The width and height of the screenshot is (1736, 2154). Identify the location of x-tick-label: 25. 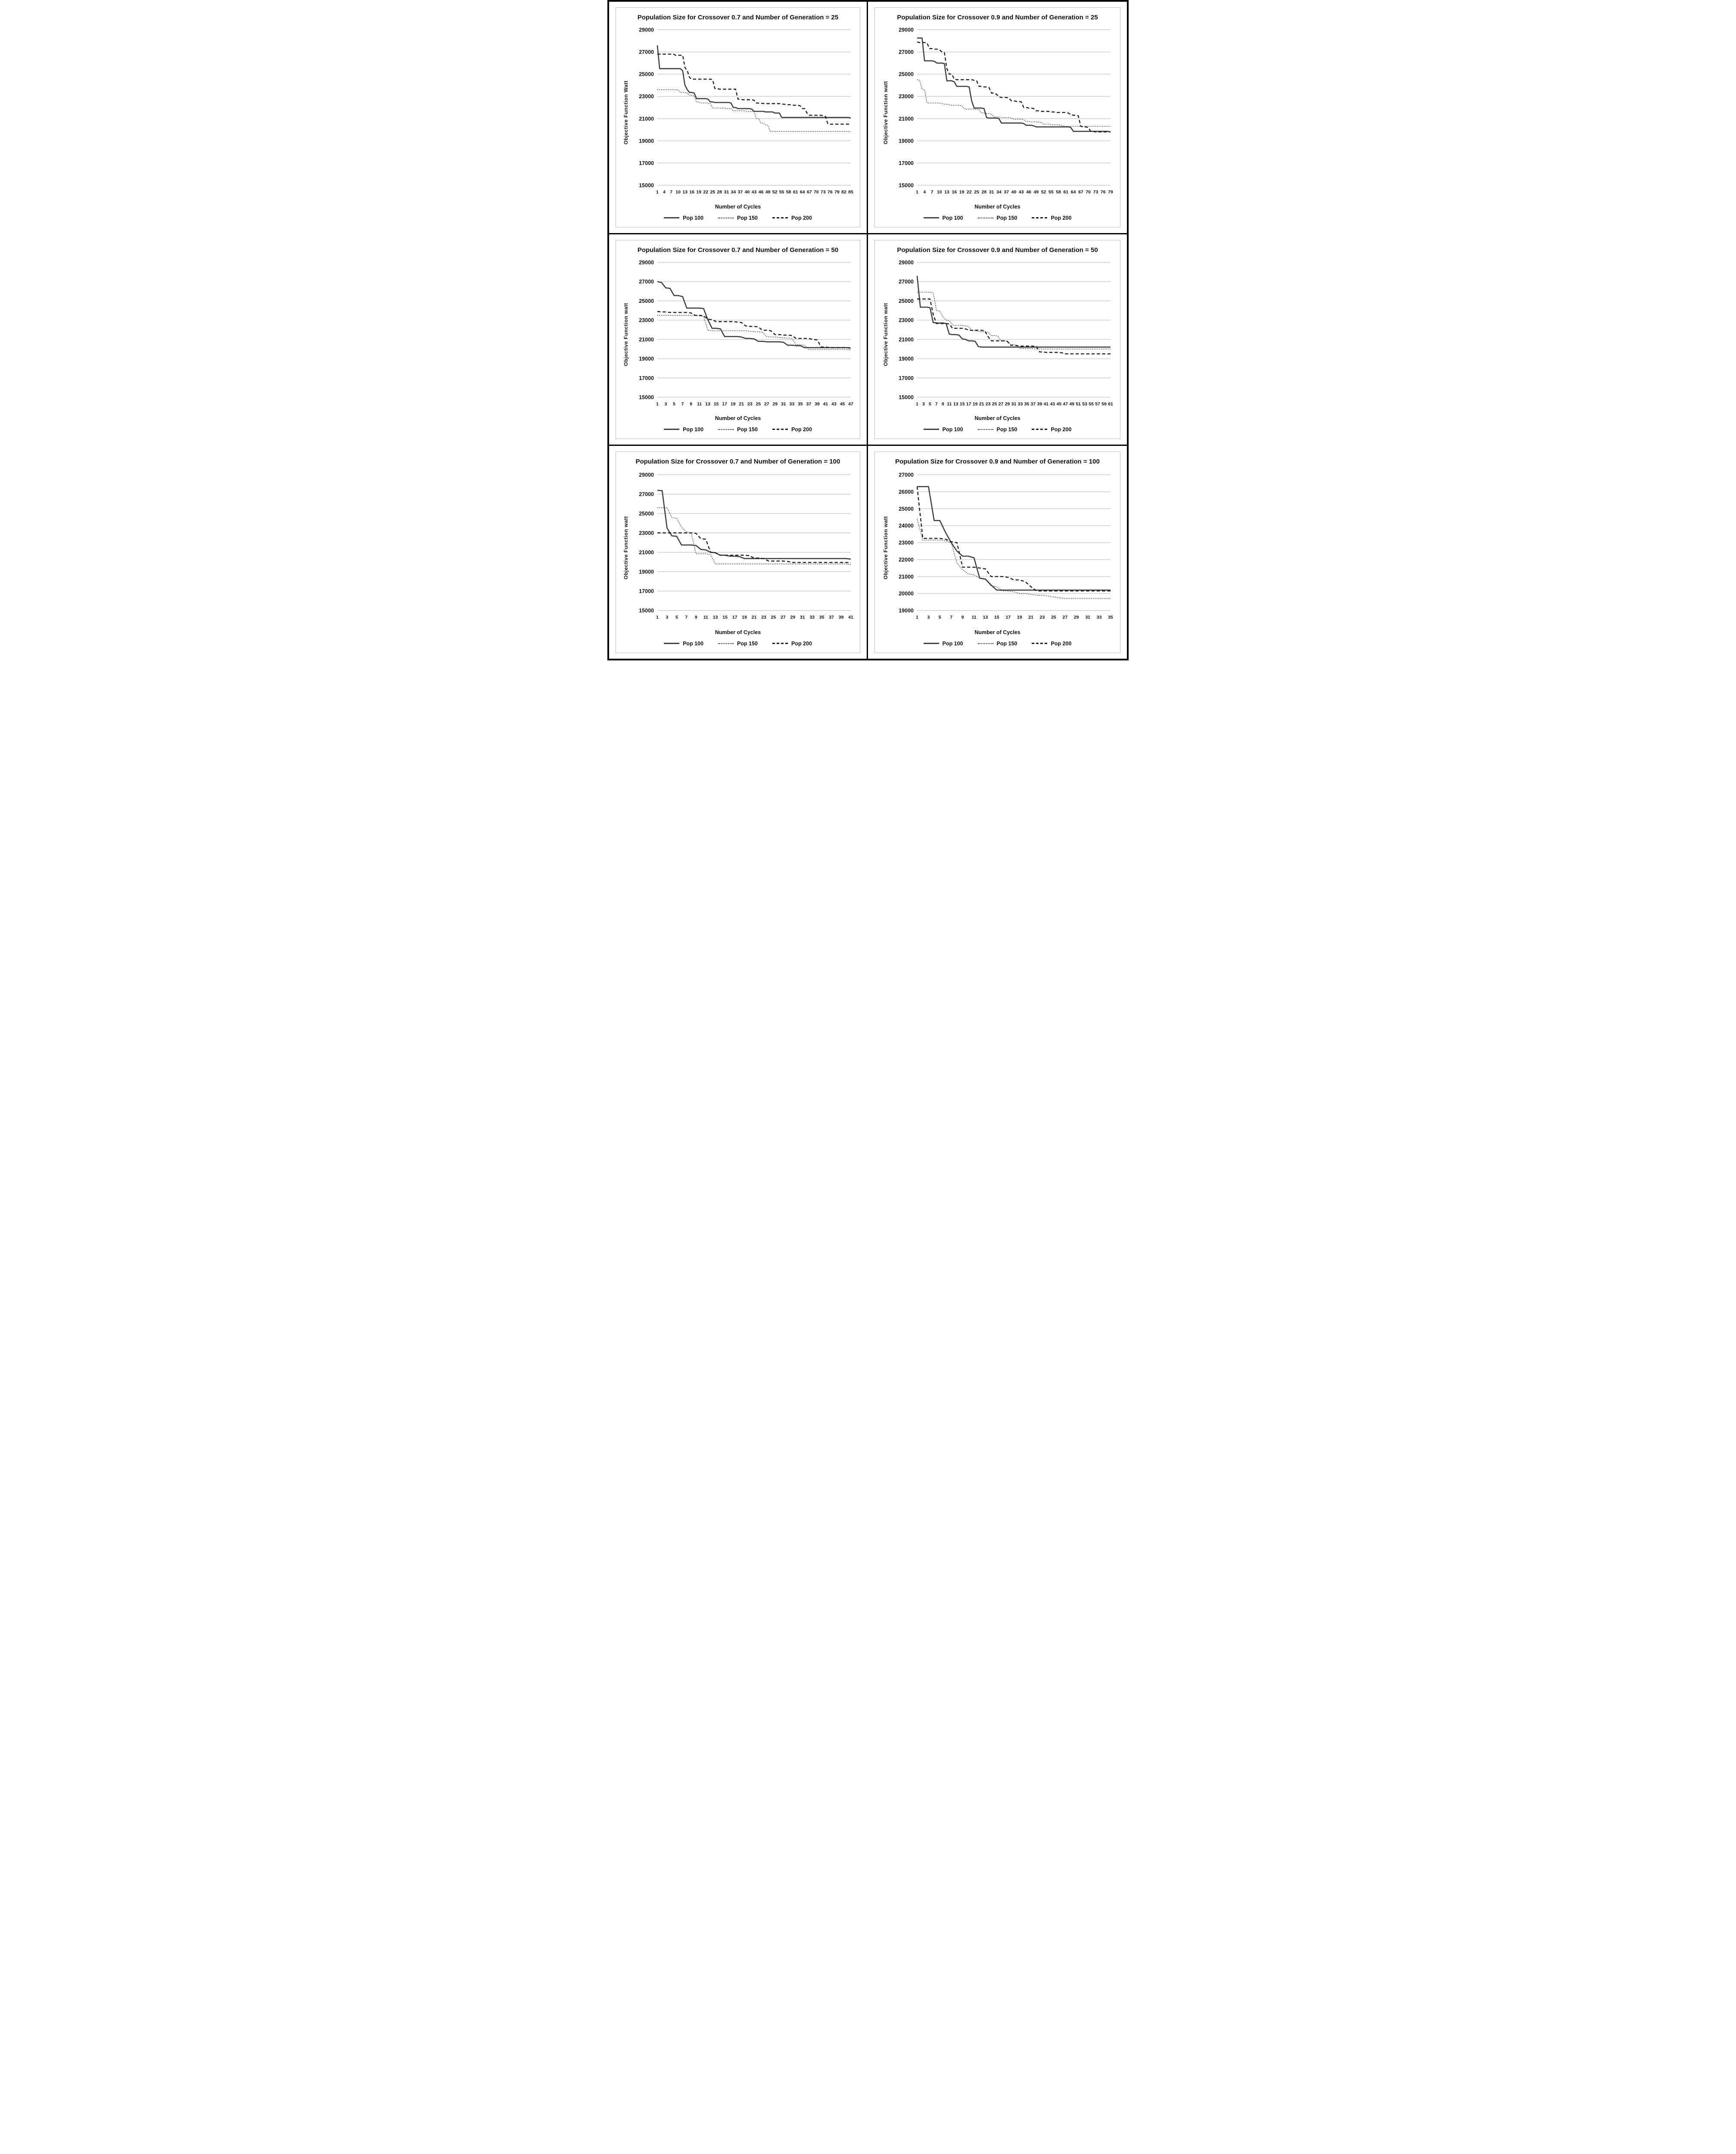
(774, 617).